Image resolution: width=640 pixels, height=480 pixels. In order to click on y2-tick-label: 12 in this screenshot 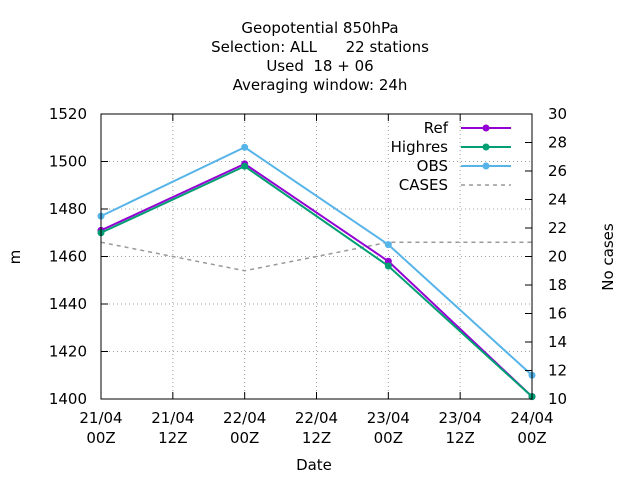, I will do `click(557, 371)`.